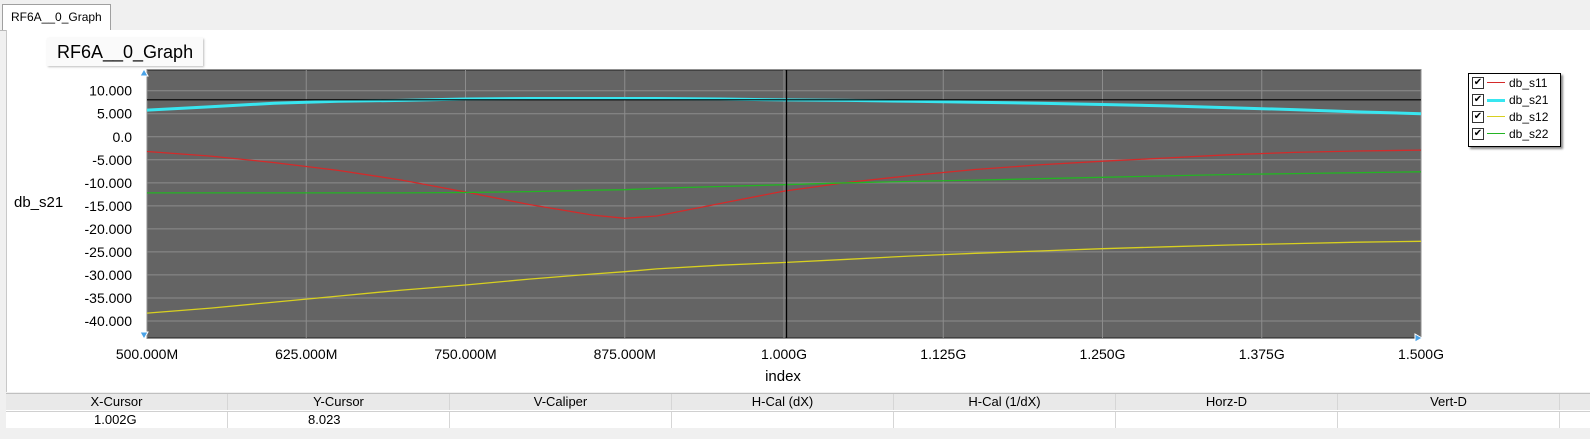 The image size is (1590, 439). I want to click on x-tick-label: 750.000M, so click(465, 354).